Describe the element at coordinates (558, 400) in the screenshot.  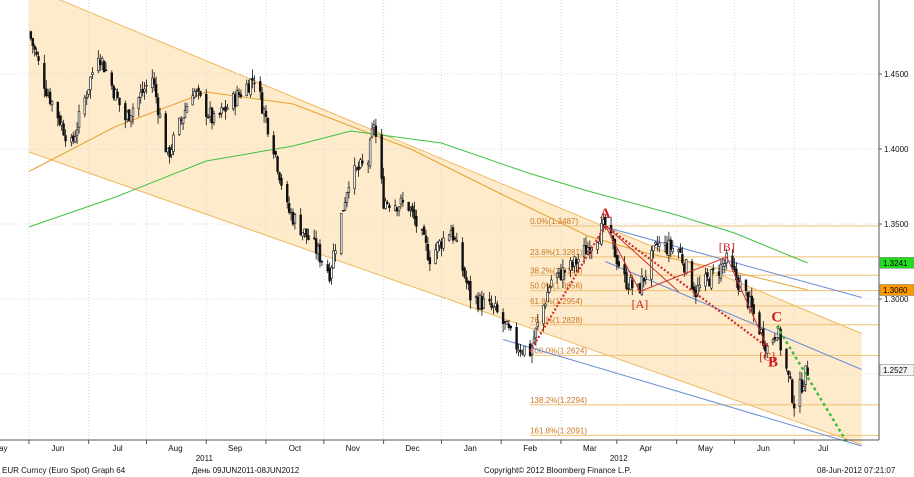
I see `fib-level-label: 138.2%(1.2294)` at that location.